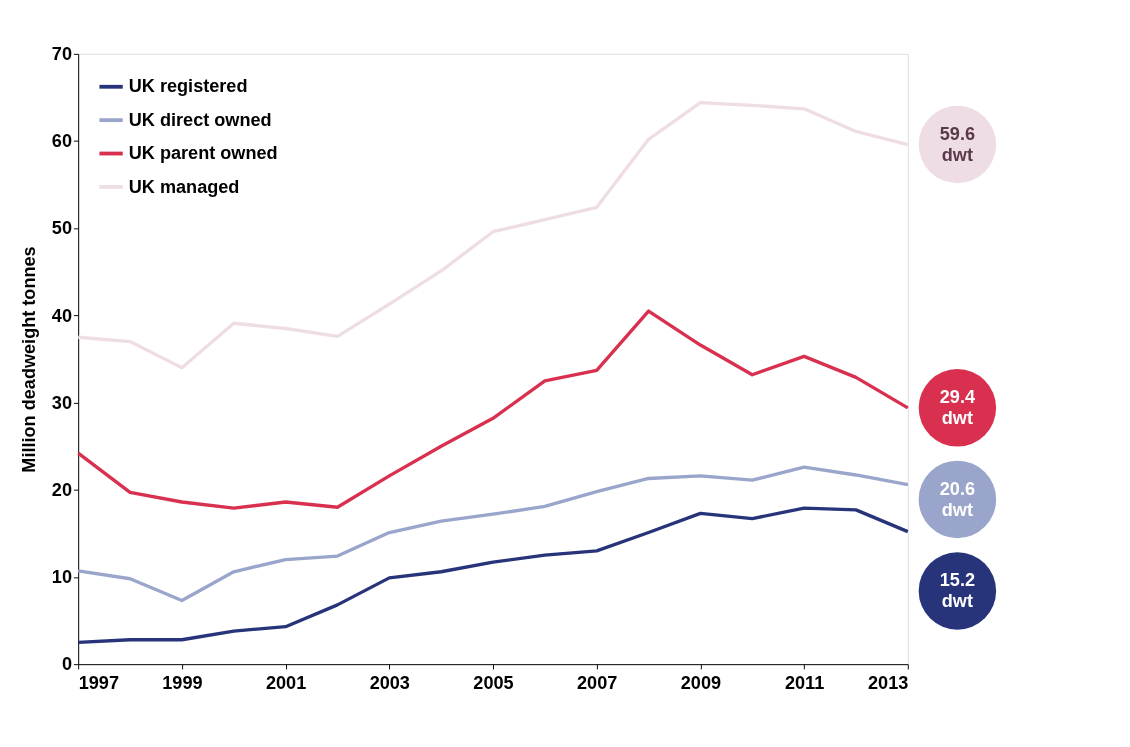 The image size is (1130, 747). I want to click on data-label: 15.2 dwt, so click(957, 591).